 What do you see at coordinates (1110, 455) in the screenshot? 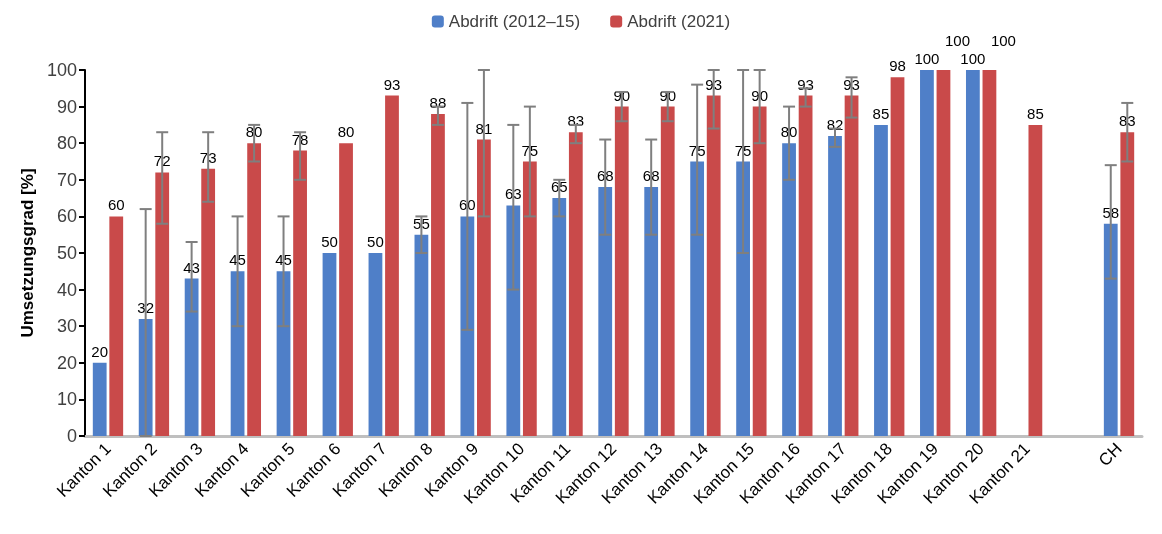
I see `x-tick-label: CH` at bounding box center [1110, 455].